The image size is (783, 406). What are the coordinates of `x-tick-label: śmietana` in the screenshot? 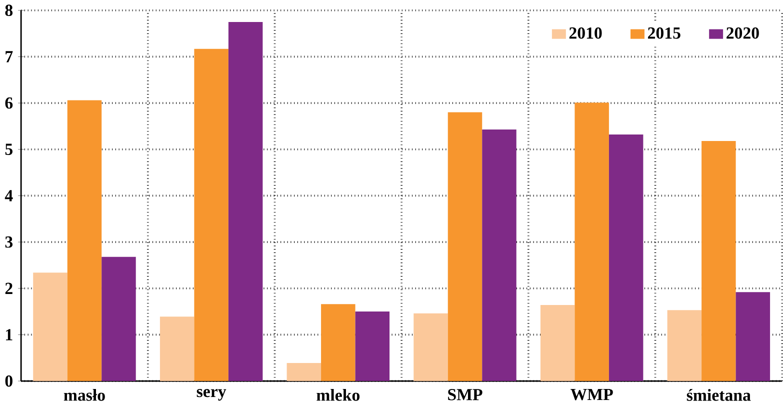 It's located at (718, 395).